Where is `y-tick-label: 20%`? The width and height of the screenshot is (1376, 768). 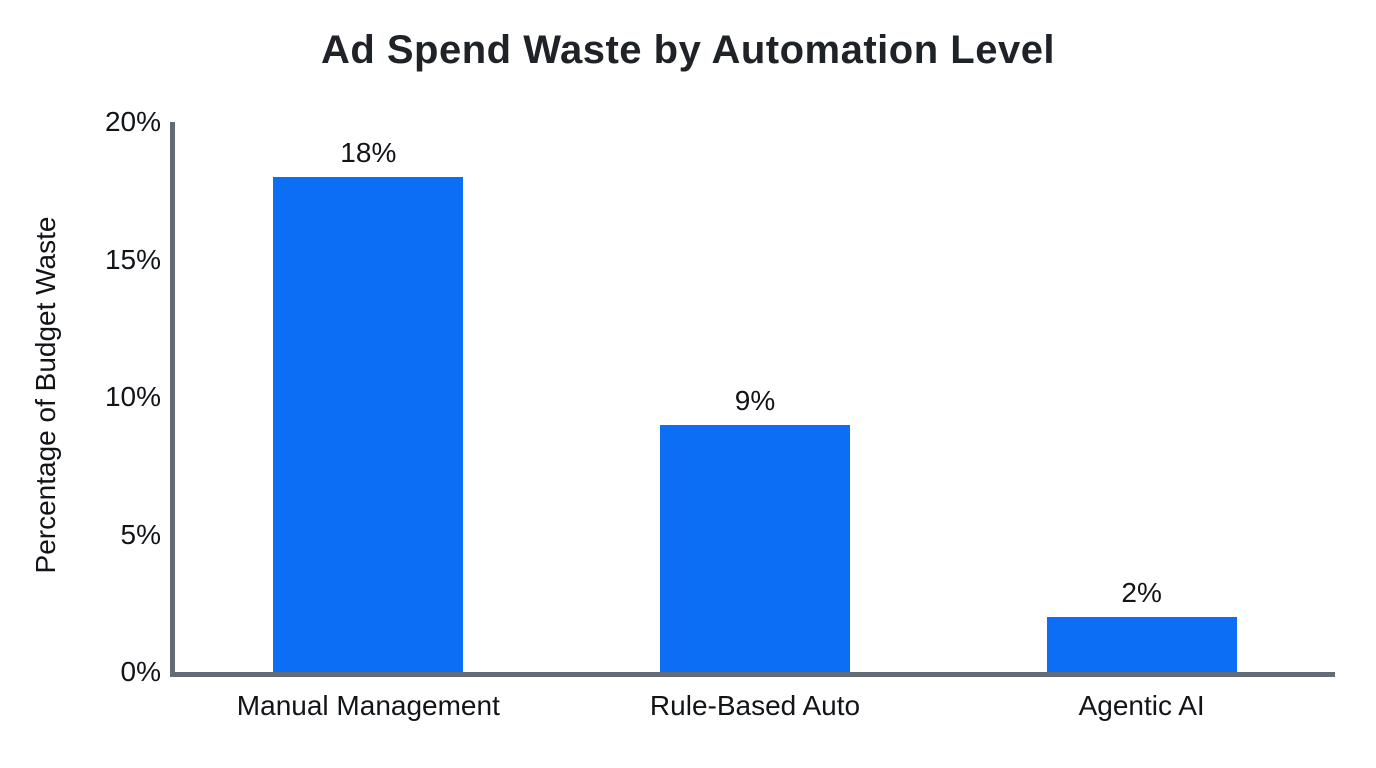
y-tick-label: 20% is located at coordinates (132, 121).